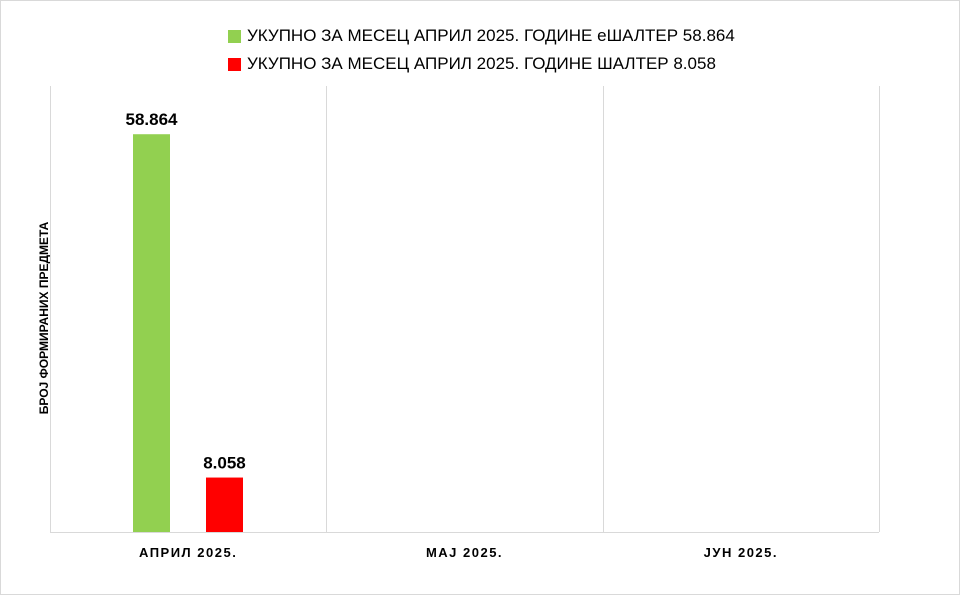  I want to click on x-tick-label: ЈУН 2025., so click(741, 552).